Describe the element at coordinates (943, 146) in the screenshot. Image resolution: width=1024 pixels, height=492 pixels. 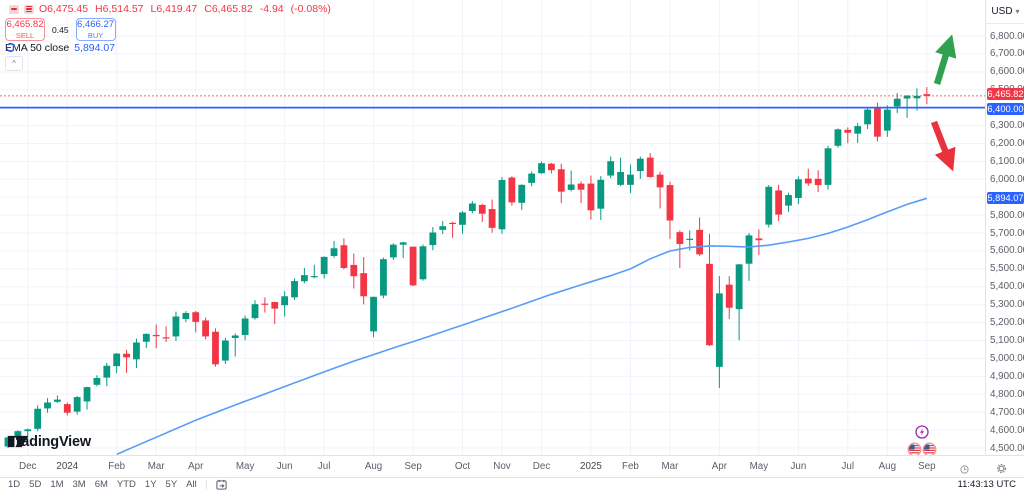
I see `down-arrow-drawing` at that location.